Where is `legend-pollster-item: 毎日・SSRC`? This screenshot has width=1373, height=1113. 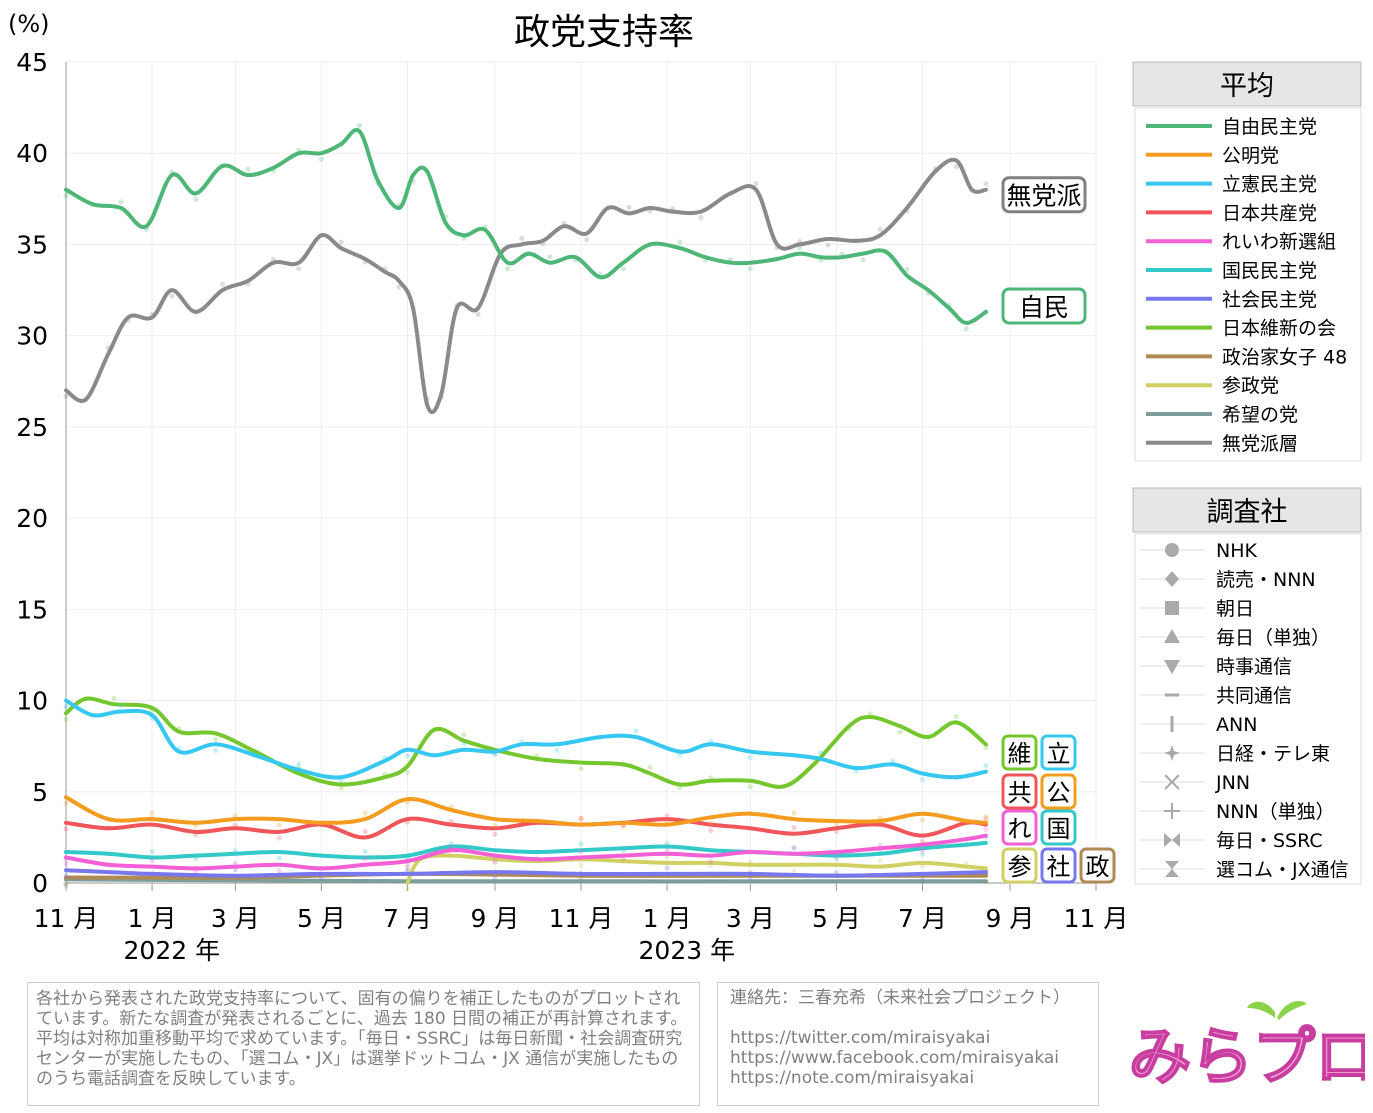 legend-pollster-item: 毎日・SSRC is located at coordinates (1269, 841).